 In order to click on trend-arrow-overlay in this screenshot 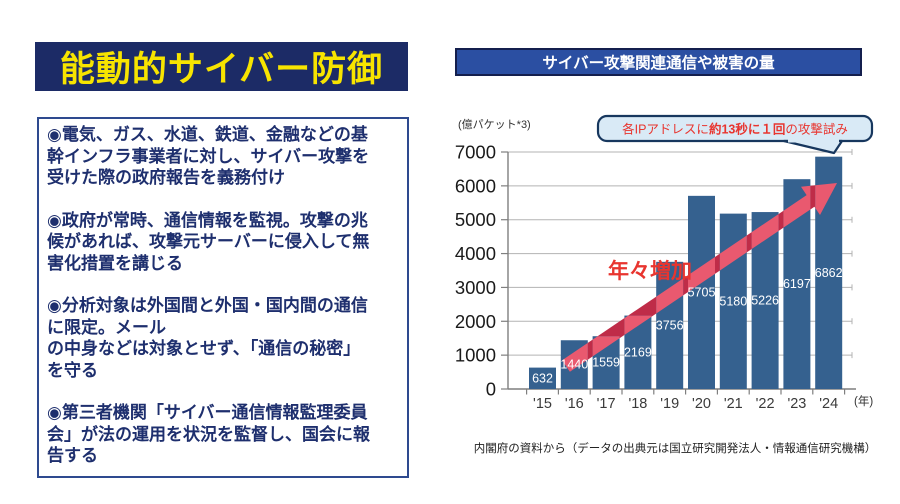, I will do `click(699, 277)`.